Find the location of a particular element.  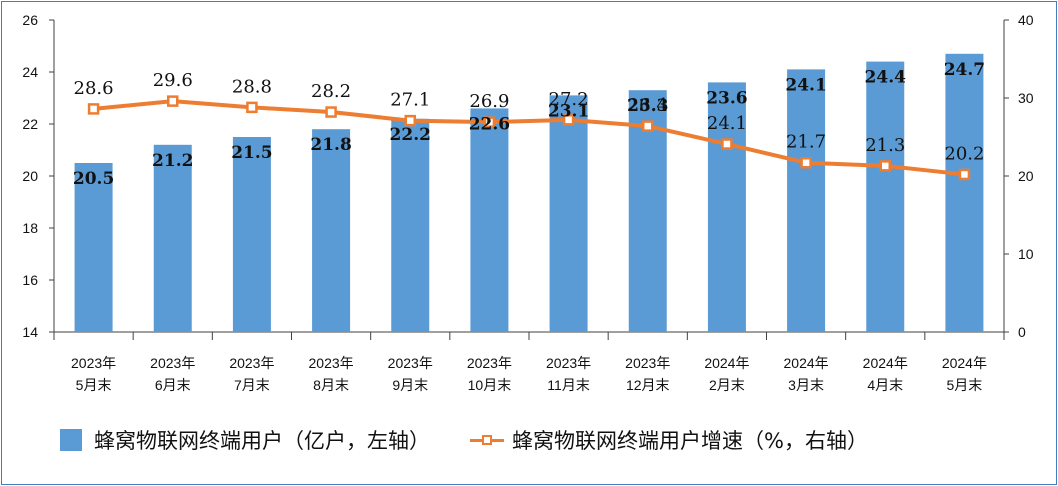

y-right-tick-label: 40 is located at coordinates (1026, 20).